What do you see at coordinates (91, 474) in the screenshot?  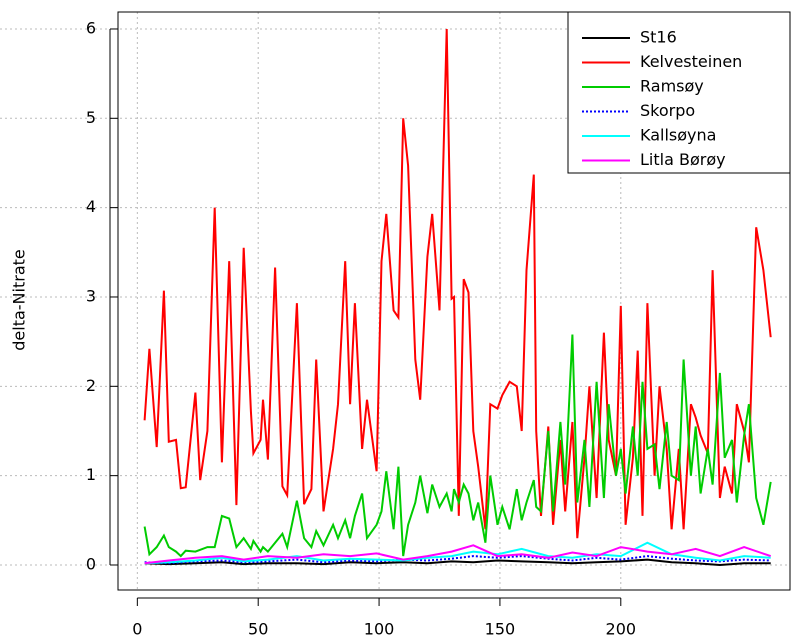 I see `y-tick-label: 1` at bounding box center [91, 474].